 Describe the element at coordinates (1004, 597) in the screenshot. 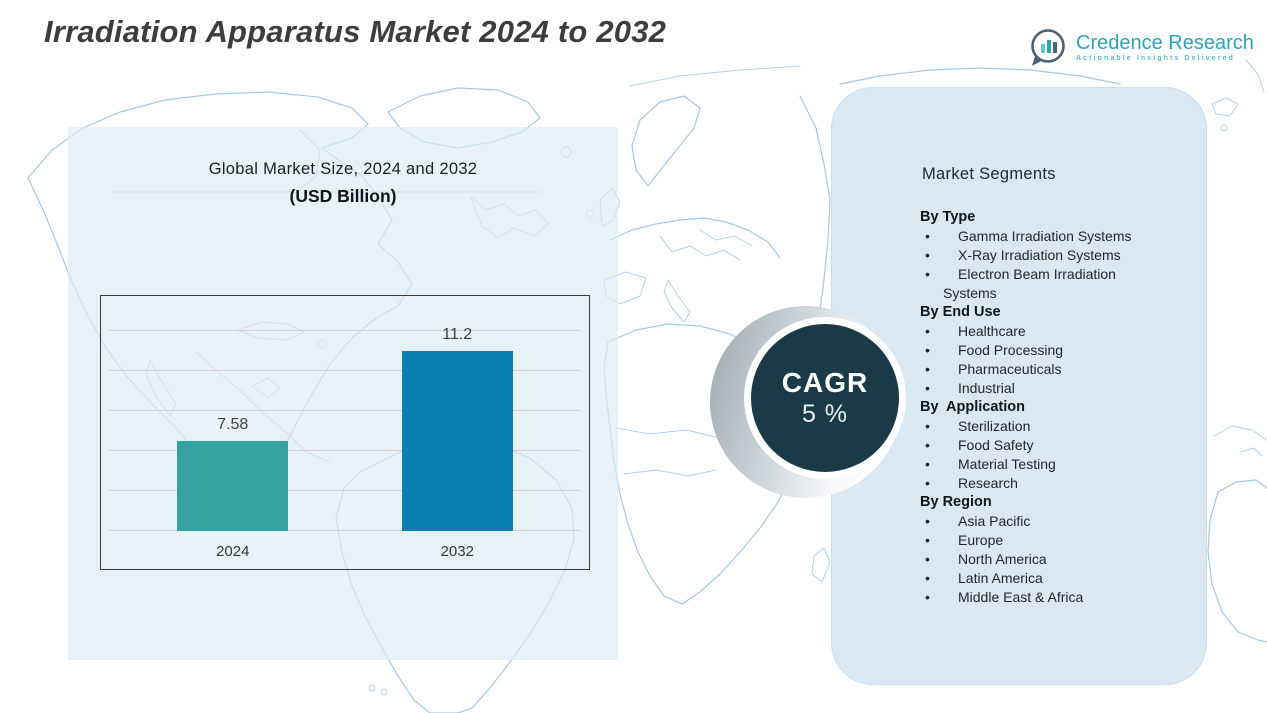

I see `segment-item: • Middle East & Africa` at that location.